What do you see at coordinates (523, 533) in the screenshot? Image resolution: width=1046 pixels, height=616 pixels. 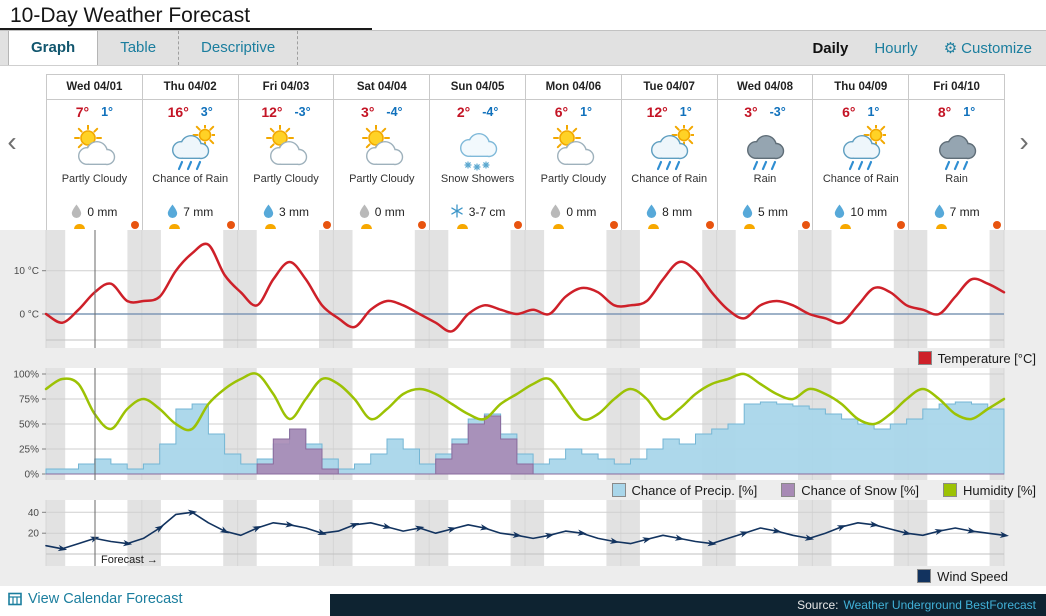 I see `wind-chart: 40 20 Forecast →` at bounding box center [523, 533].